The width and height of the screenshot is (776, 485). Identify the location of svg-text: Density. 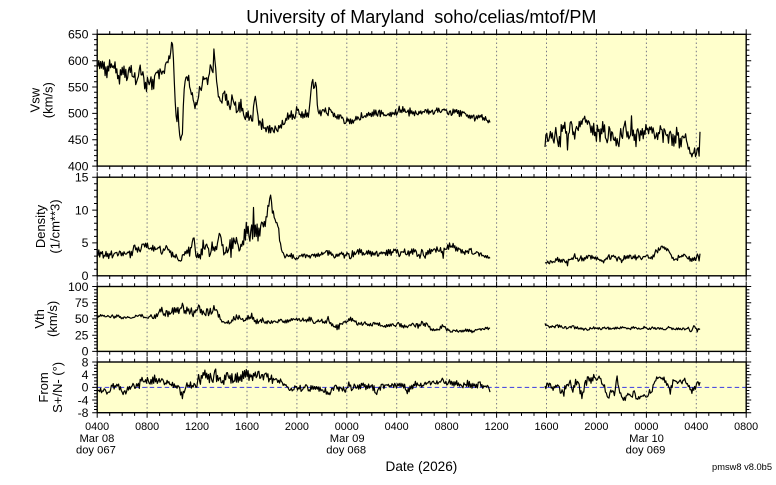
(40, 226).